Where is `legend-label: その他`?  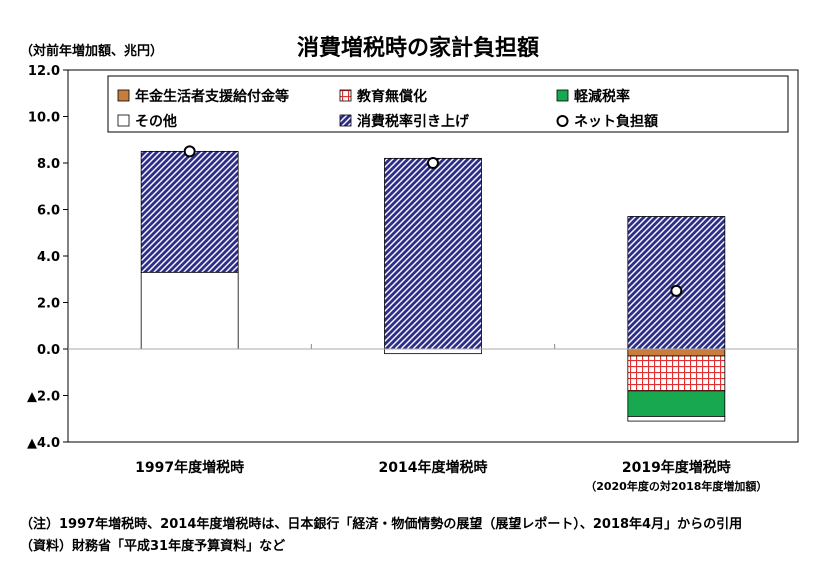 legend-label: その他 is located at coordinates (156, 121).